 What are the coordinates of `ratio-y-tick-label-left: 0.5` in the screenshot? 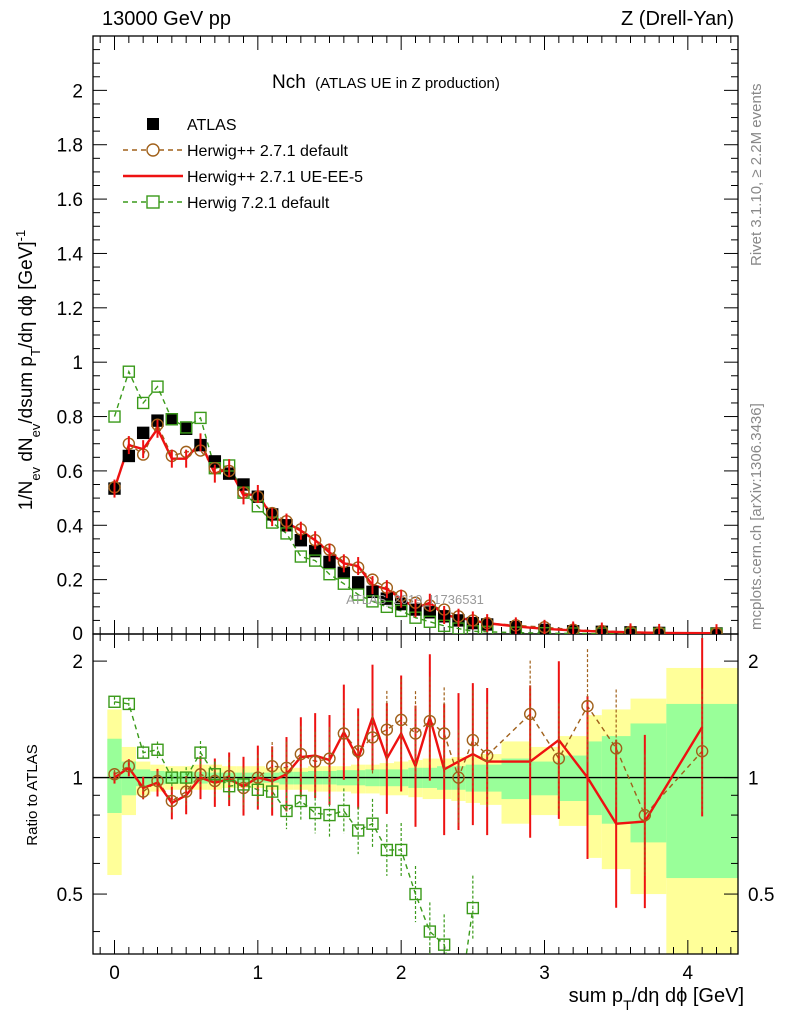 It's located at (70, 895).